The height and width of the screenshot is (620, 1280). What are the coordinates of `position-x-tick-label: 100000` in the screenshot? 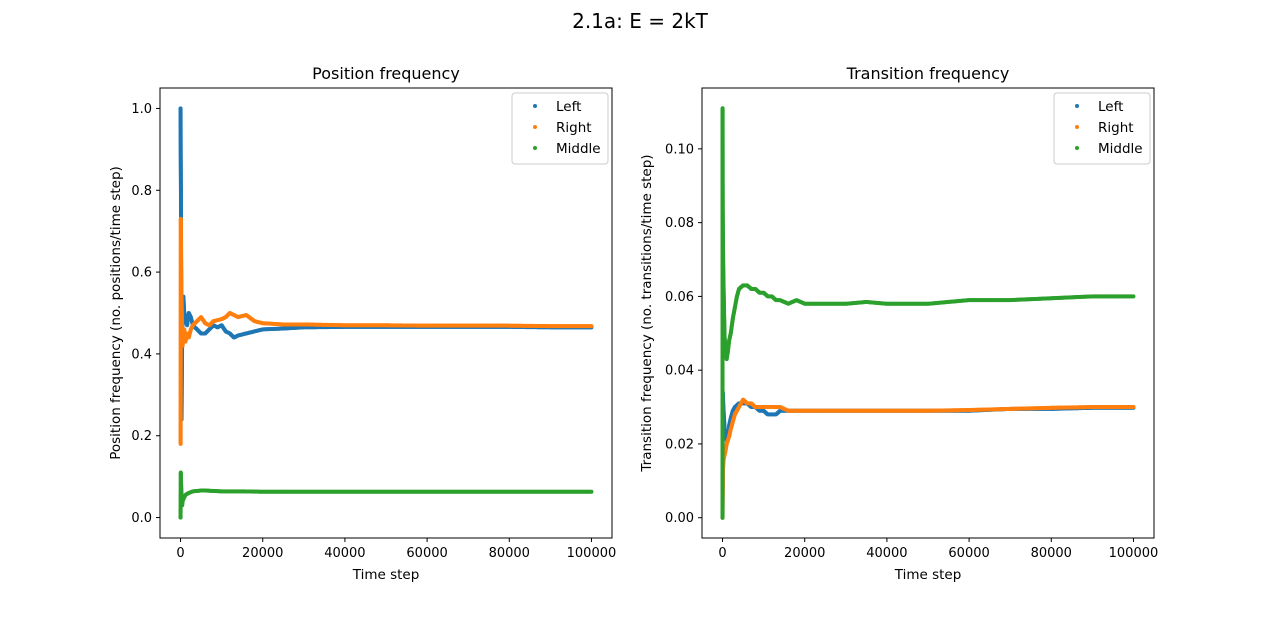 It's located at (592, 553).